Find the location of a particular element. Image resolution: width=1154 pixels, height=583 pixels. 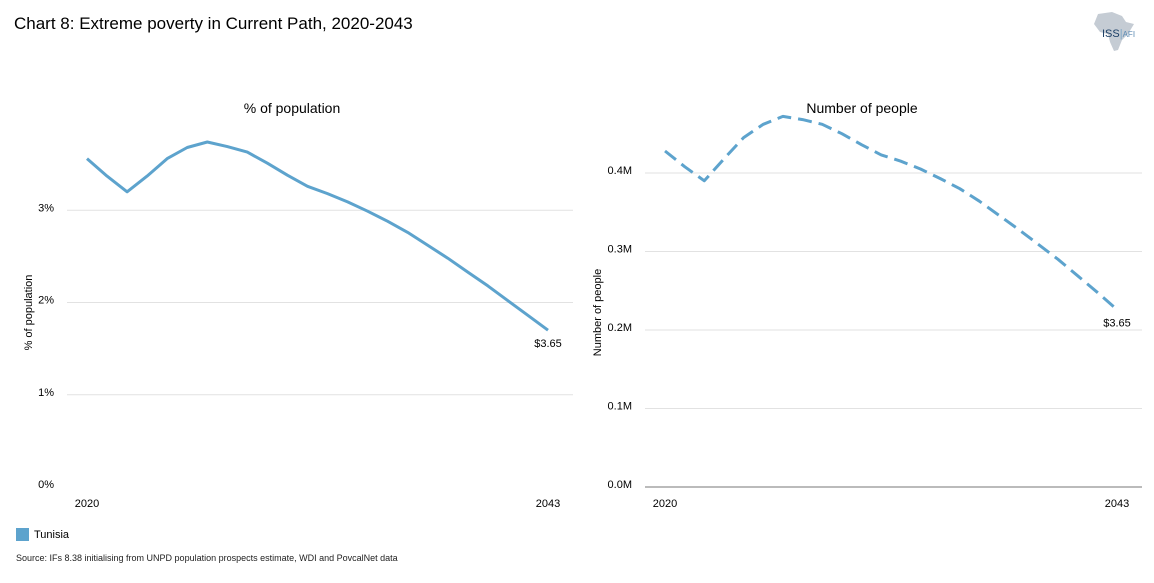

legend: Tunisia is located at coordinates (42, 534).